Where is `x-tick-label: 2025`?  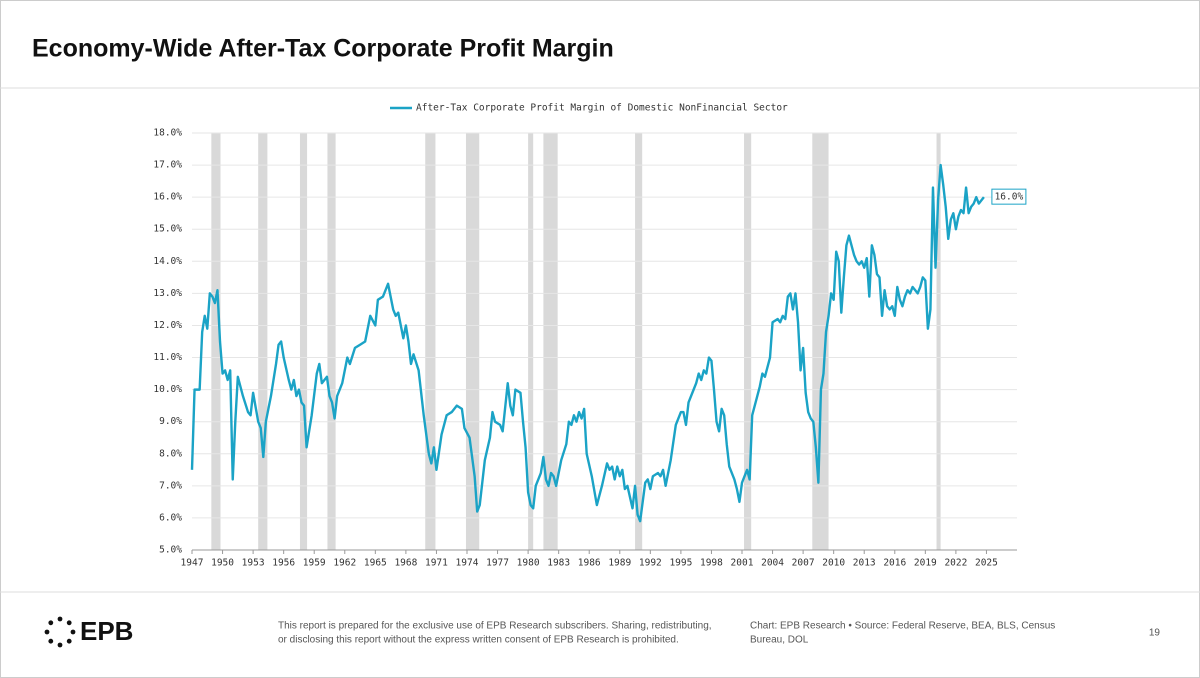
x-tick-label: 2025 is located at coordinates (986, 563).